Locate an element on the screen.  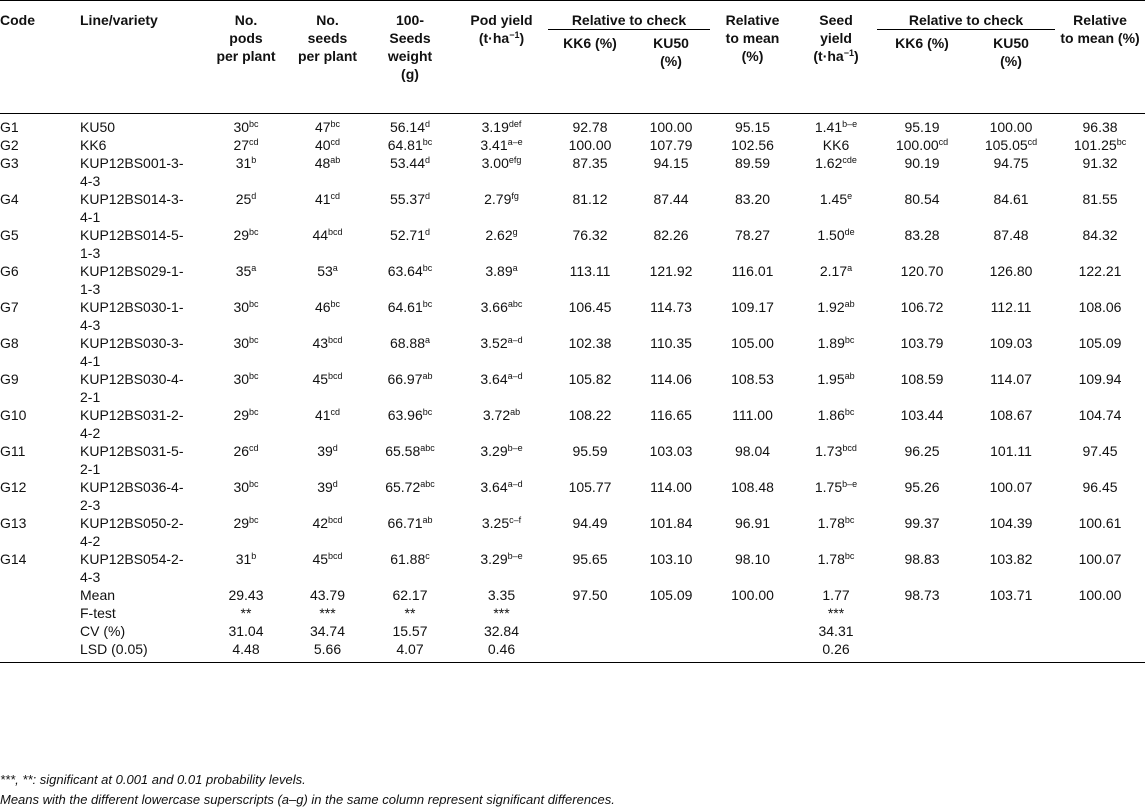
cell-seeds: 41cd is located at coordinates (327, 424).